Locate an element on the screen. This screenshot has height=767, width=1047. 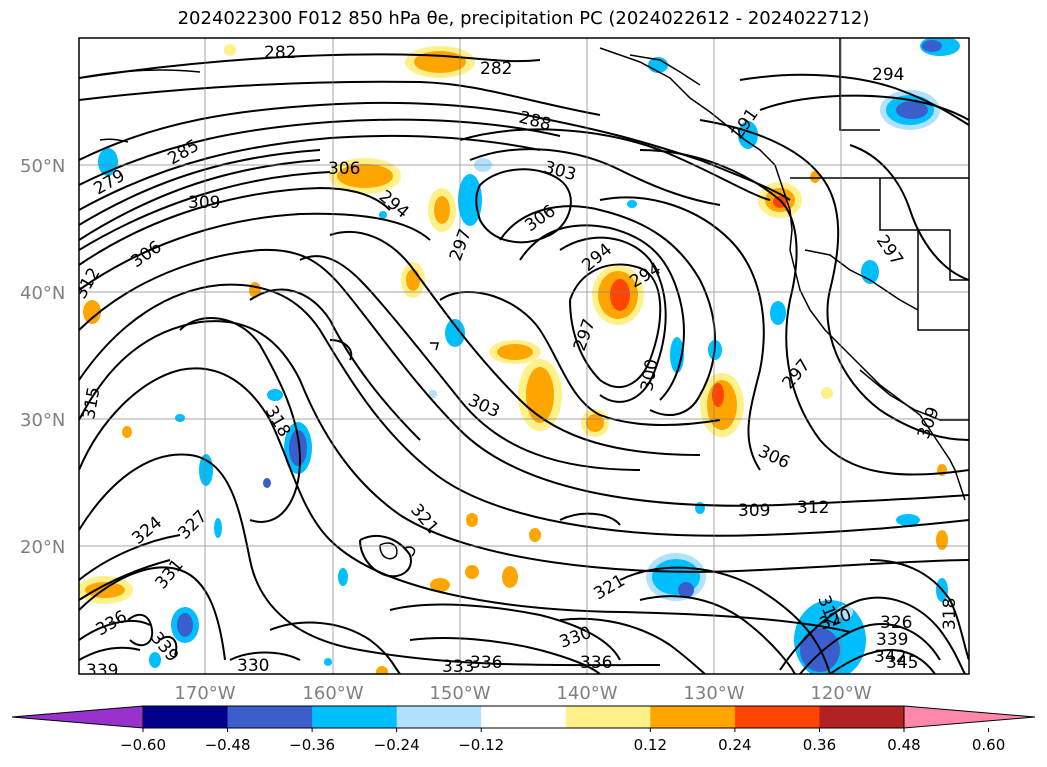
contour-label: 333 is located at coordinates (458, 667).